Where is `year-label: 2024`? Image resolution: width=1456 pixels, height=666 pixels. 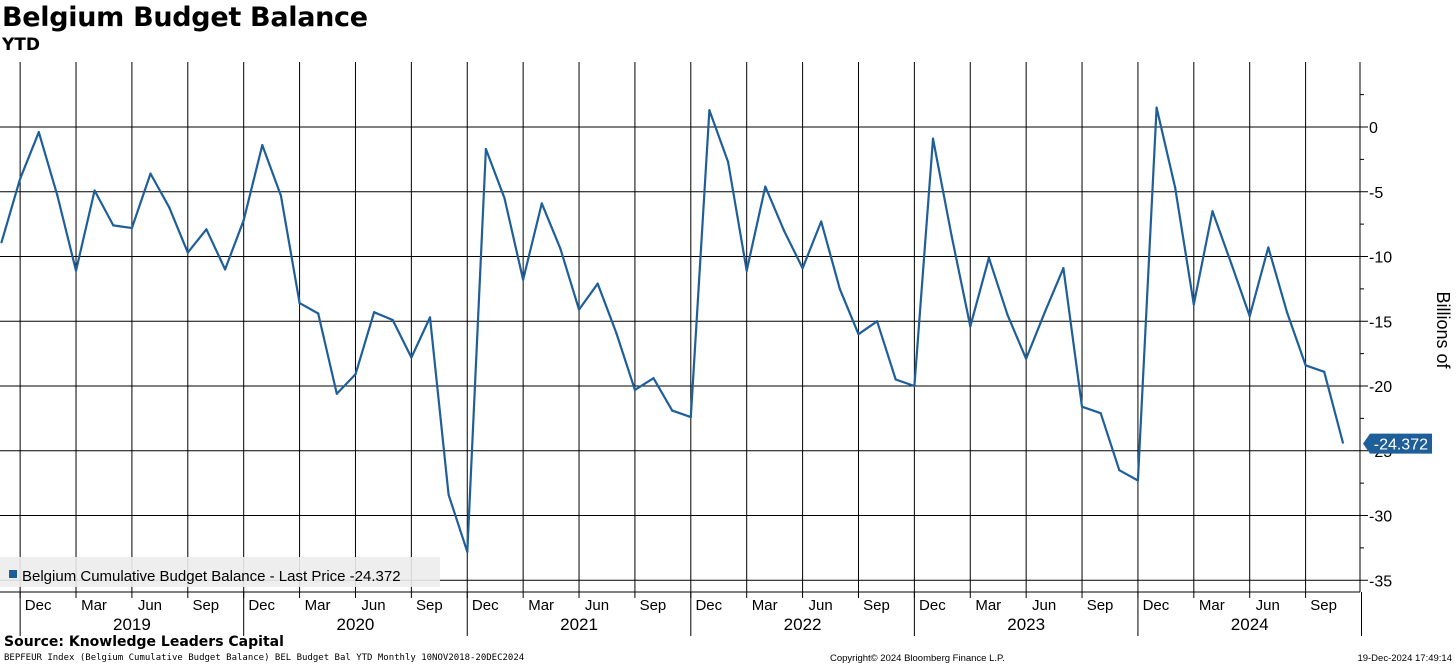 year-label: 2024 is located at coordinates (1250, 624).